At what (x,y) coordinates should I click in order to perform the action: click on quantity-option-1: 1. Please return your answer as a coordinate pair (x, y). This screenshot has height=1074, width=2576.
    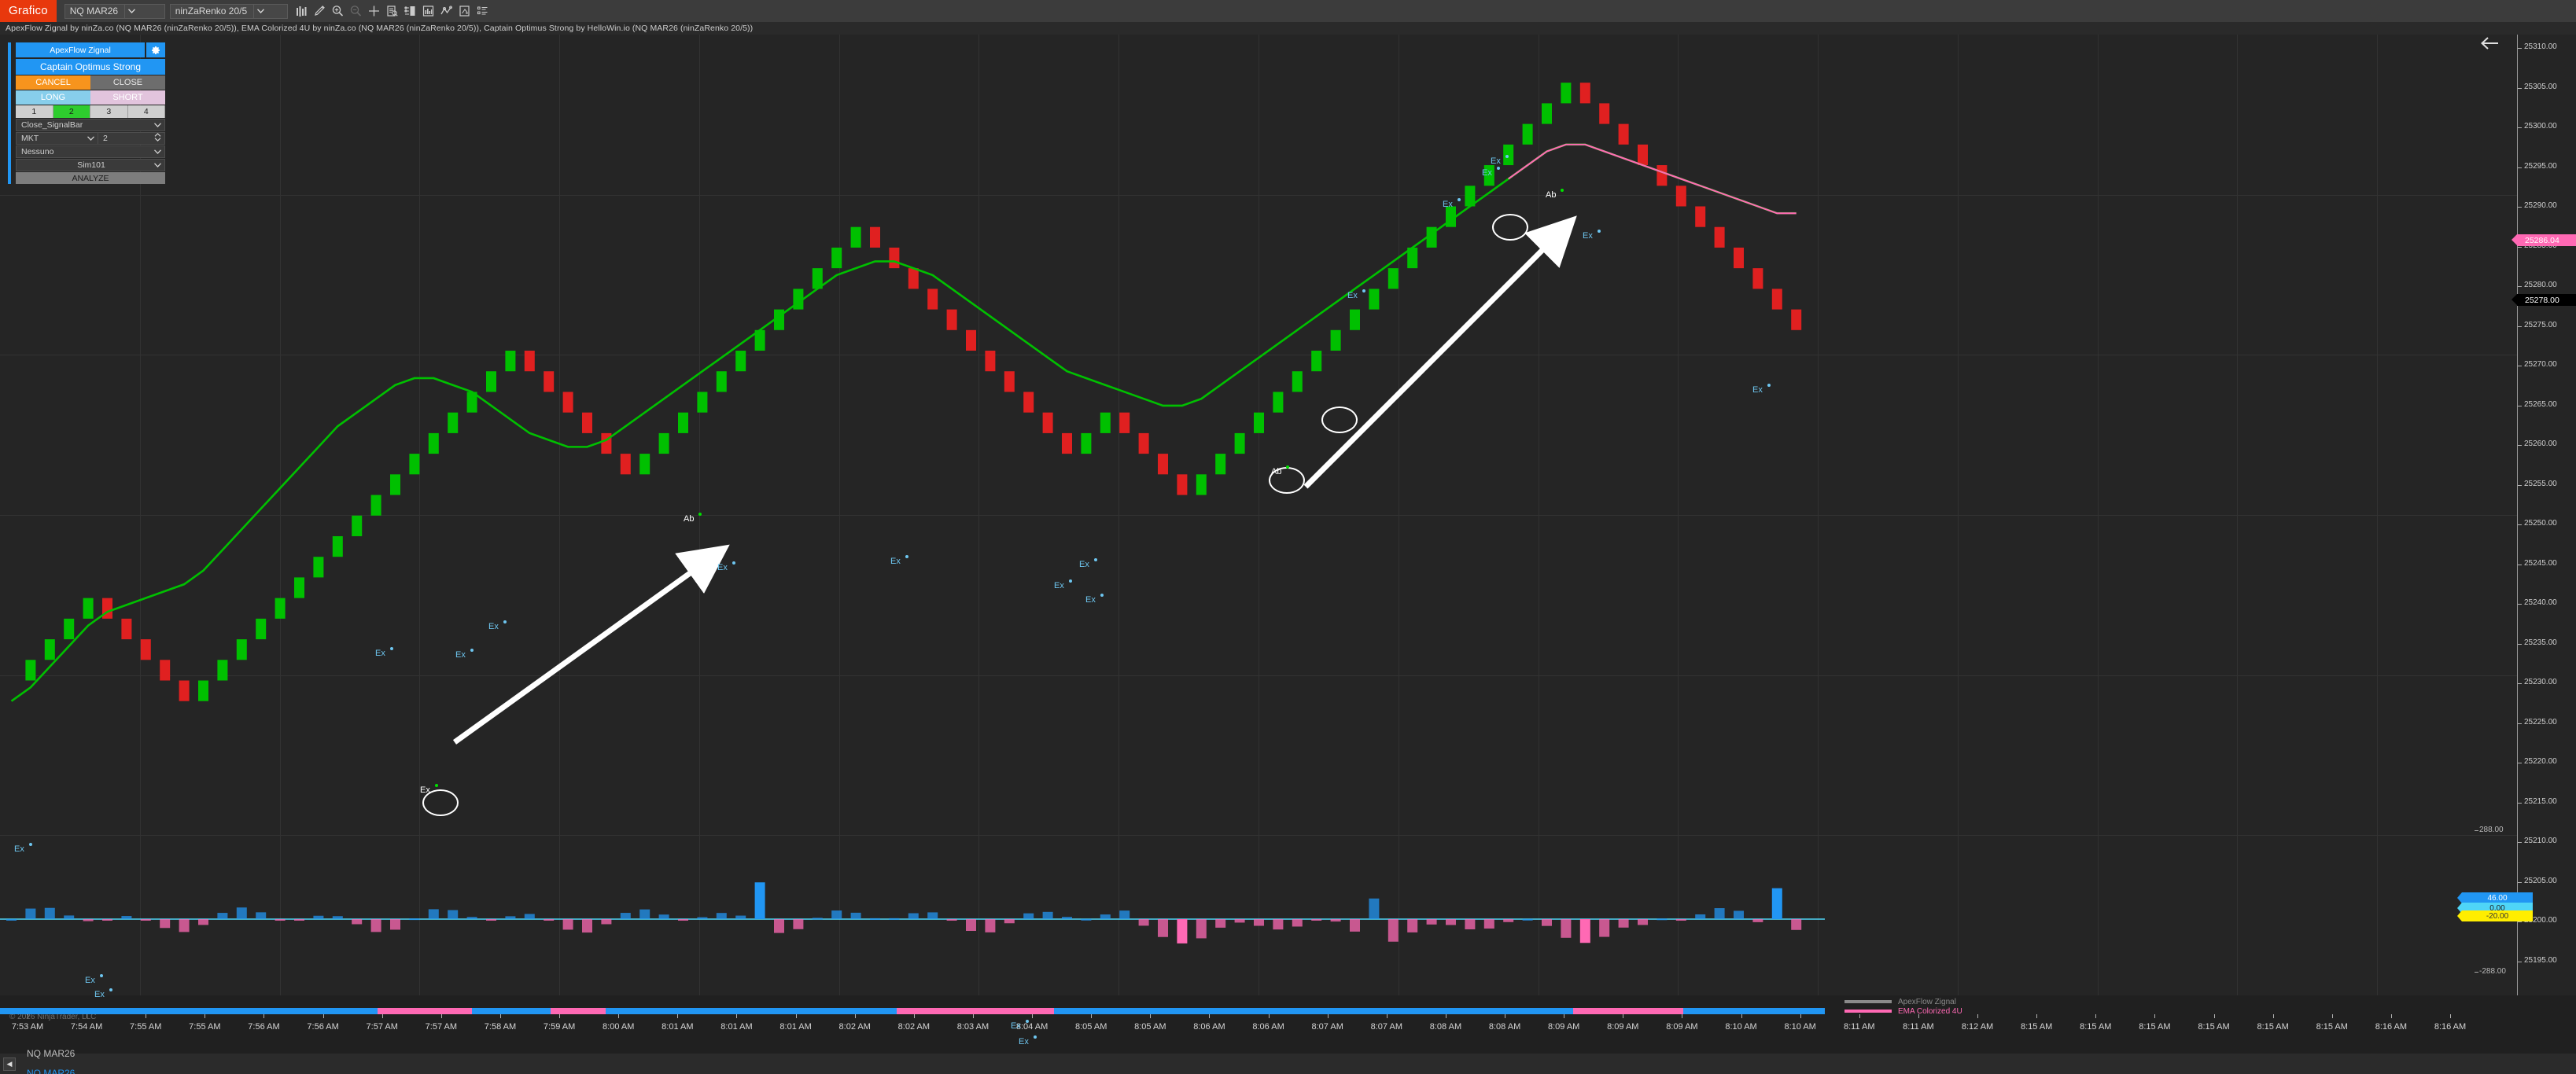
    Looking at the image, I should click on (34, 112).